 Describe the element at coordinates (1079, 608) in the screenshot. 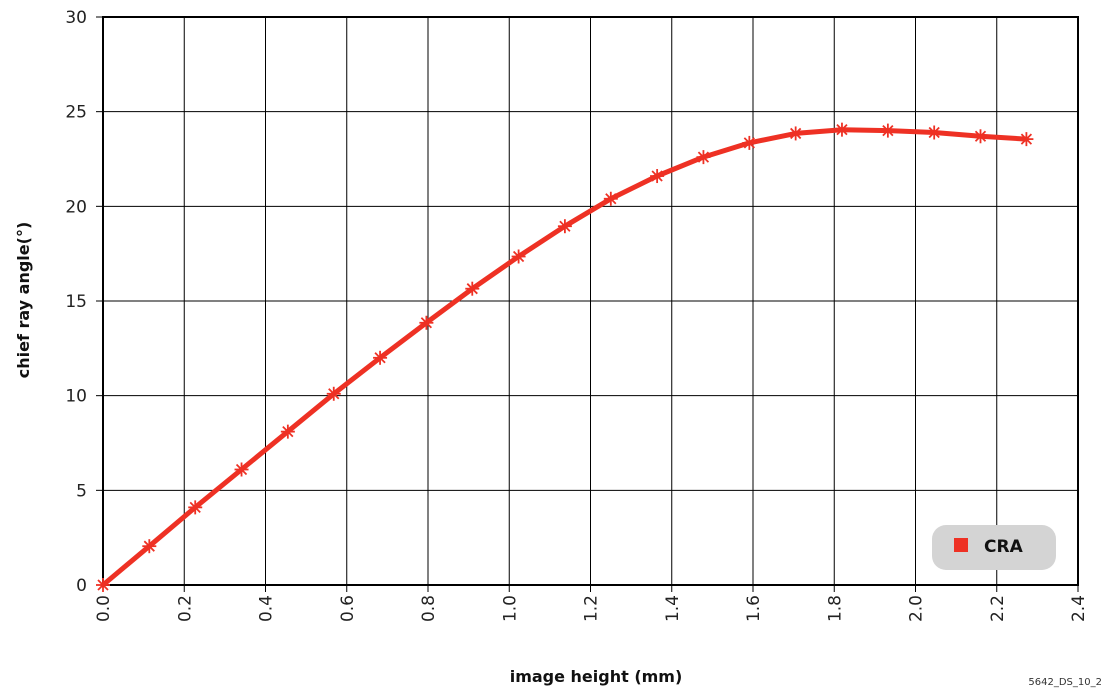

I see `x-tick-label: 2.4` at that location.